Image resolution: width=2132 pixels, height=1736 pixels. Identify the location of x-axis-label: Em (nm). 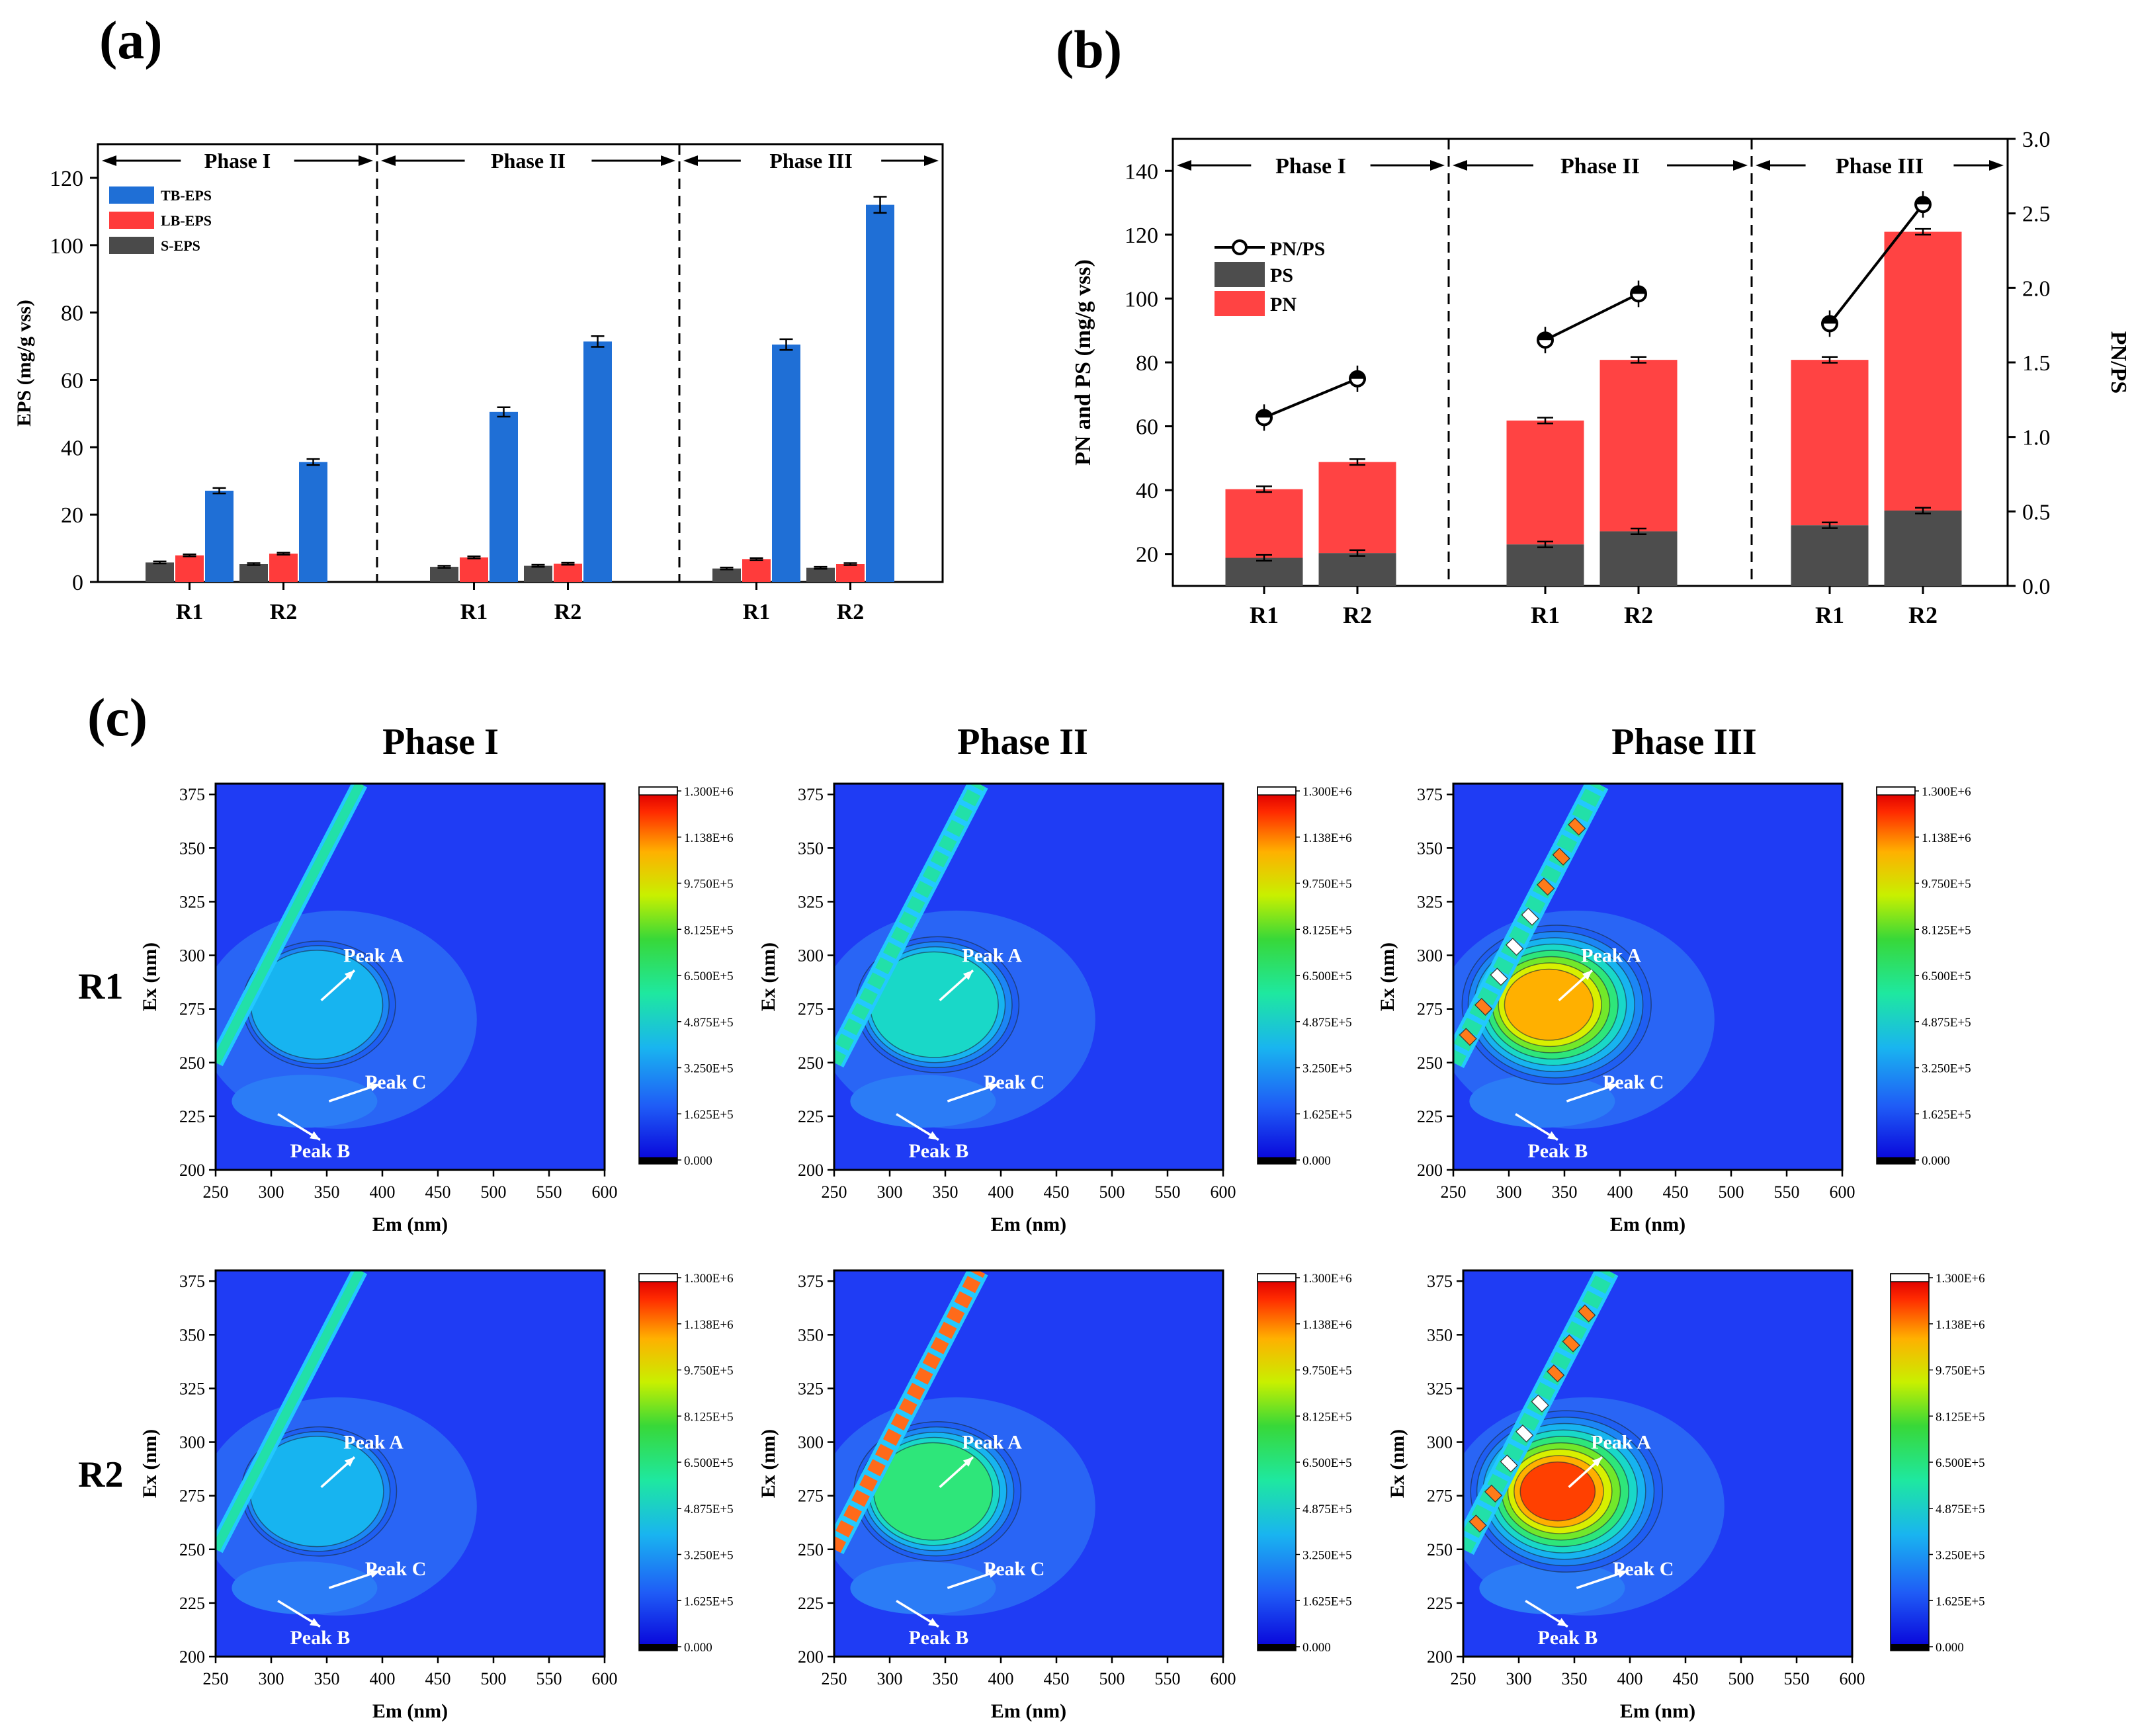
(1647, 1225).